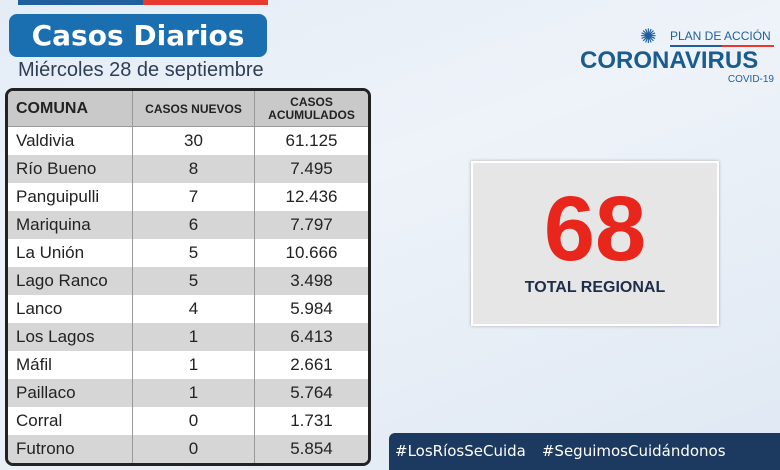  Describe the element at coordinates (633, 451) in the screenshot. I see `hashtag: #SeguimosCuidándonos` at that location.